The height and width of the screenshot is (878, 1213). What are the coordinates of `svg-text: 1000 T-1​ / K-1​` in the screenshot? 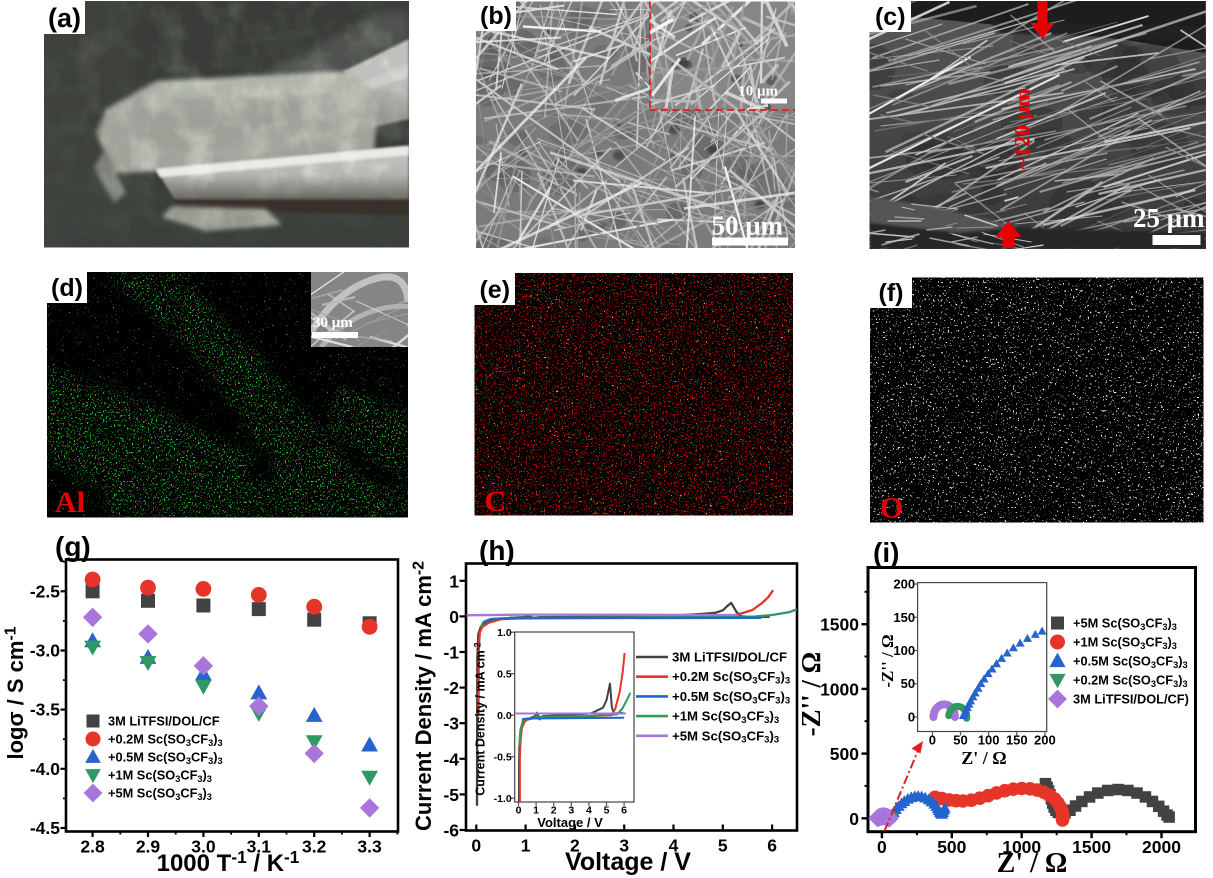 It's located at (228, 862).